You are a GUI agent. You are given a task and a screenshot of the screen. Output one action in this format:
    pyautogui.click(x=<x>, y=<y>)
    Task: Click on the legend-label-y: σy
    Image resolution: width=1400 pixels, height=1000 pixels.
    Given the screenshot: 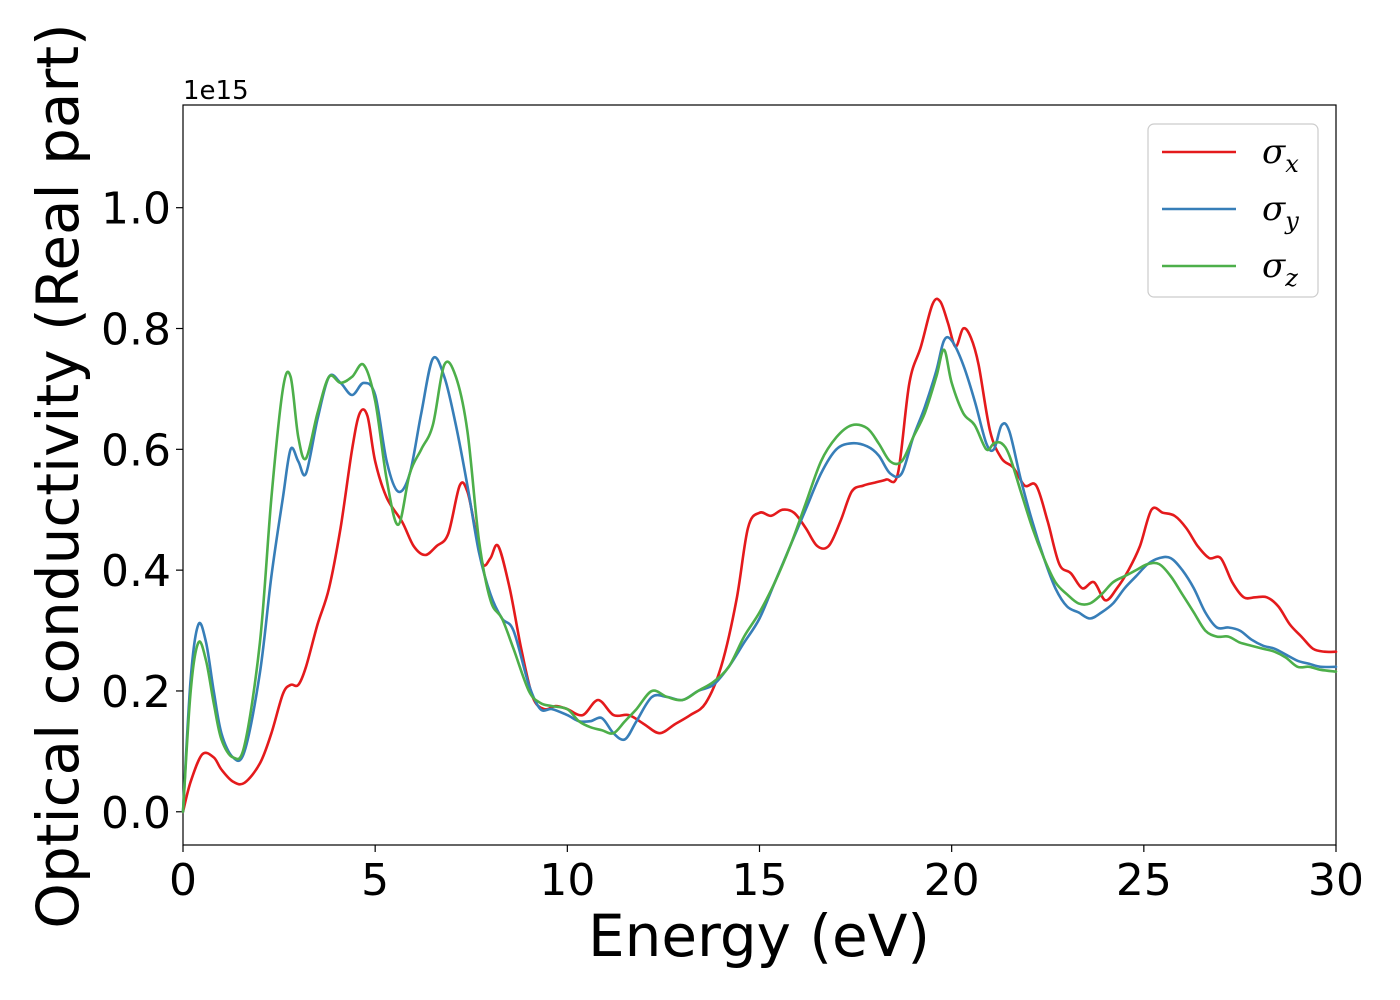 What is the action you would take?
    pyautogui.click(x=1280, y=212)
    